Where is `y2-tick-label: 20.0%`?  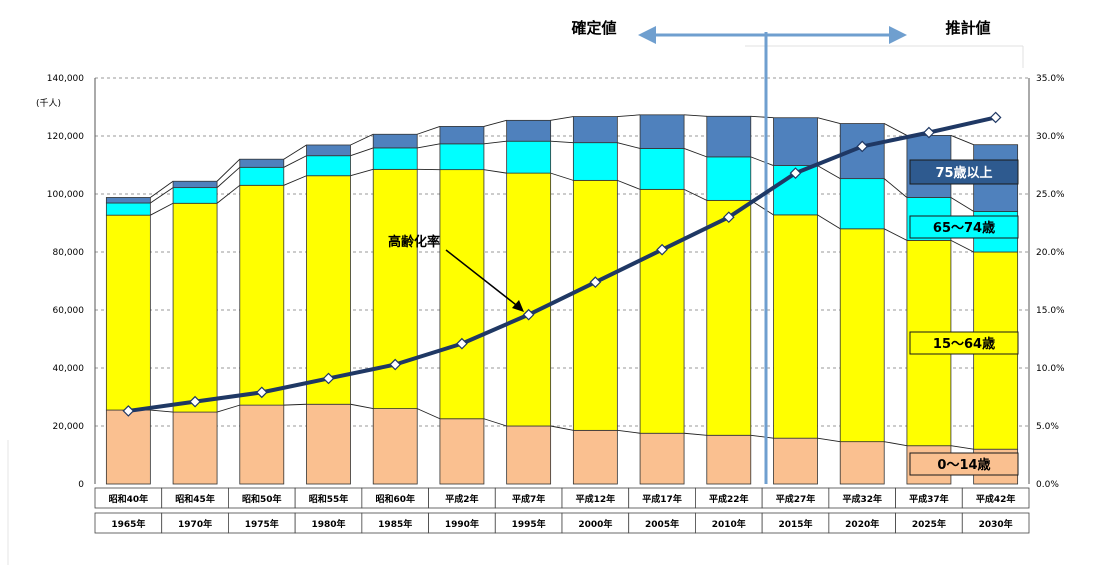
y2-tick-label: 20.0% is located at coordinates (1050, 253).